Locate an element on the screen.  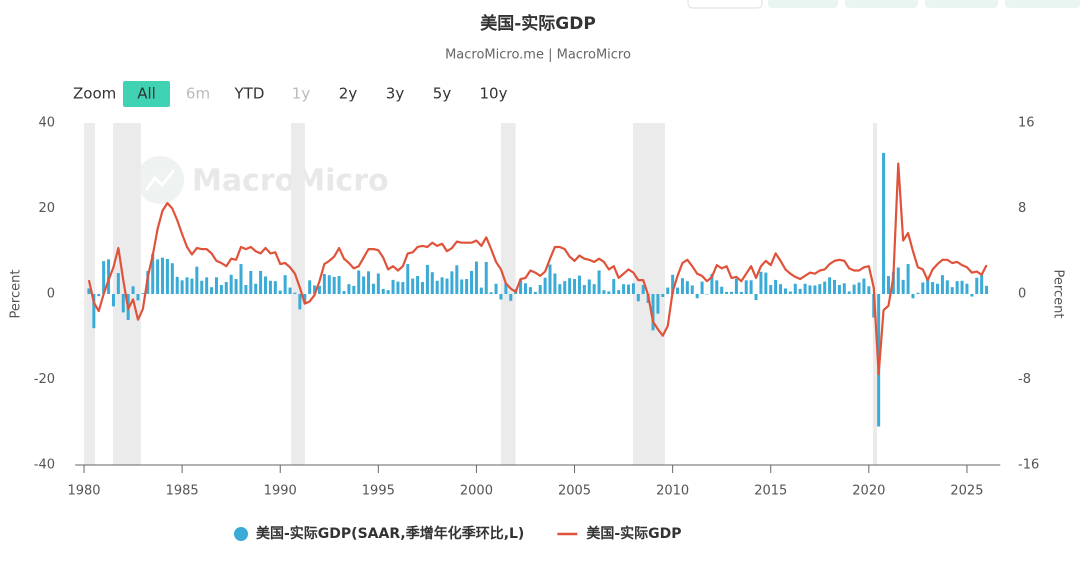
y-tick-label: 20 is located at coordinates (46, 208).